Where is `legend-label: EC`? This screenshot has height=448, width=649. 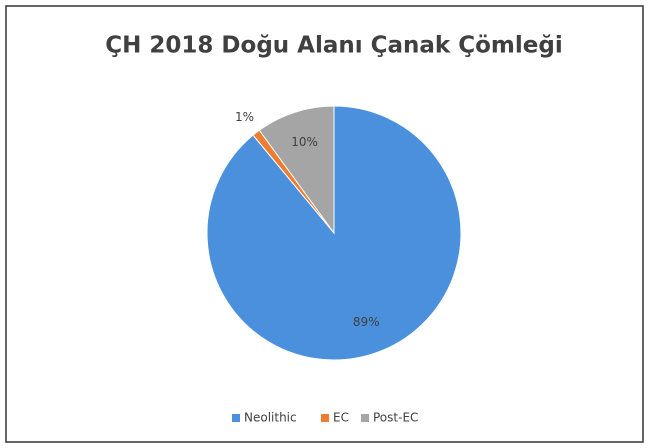
legend-label: EC is located at coordinates (341, 418).